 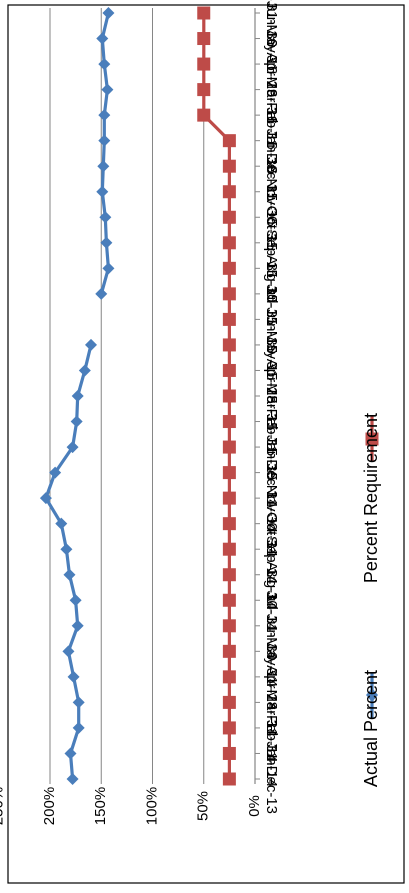 I want to click on x-tick-label: 31-Mar-15, so click(x=271, y=395).